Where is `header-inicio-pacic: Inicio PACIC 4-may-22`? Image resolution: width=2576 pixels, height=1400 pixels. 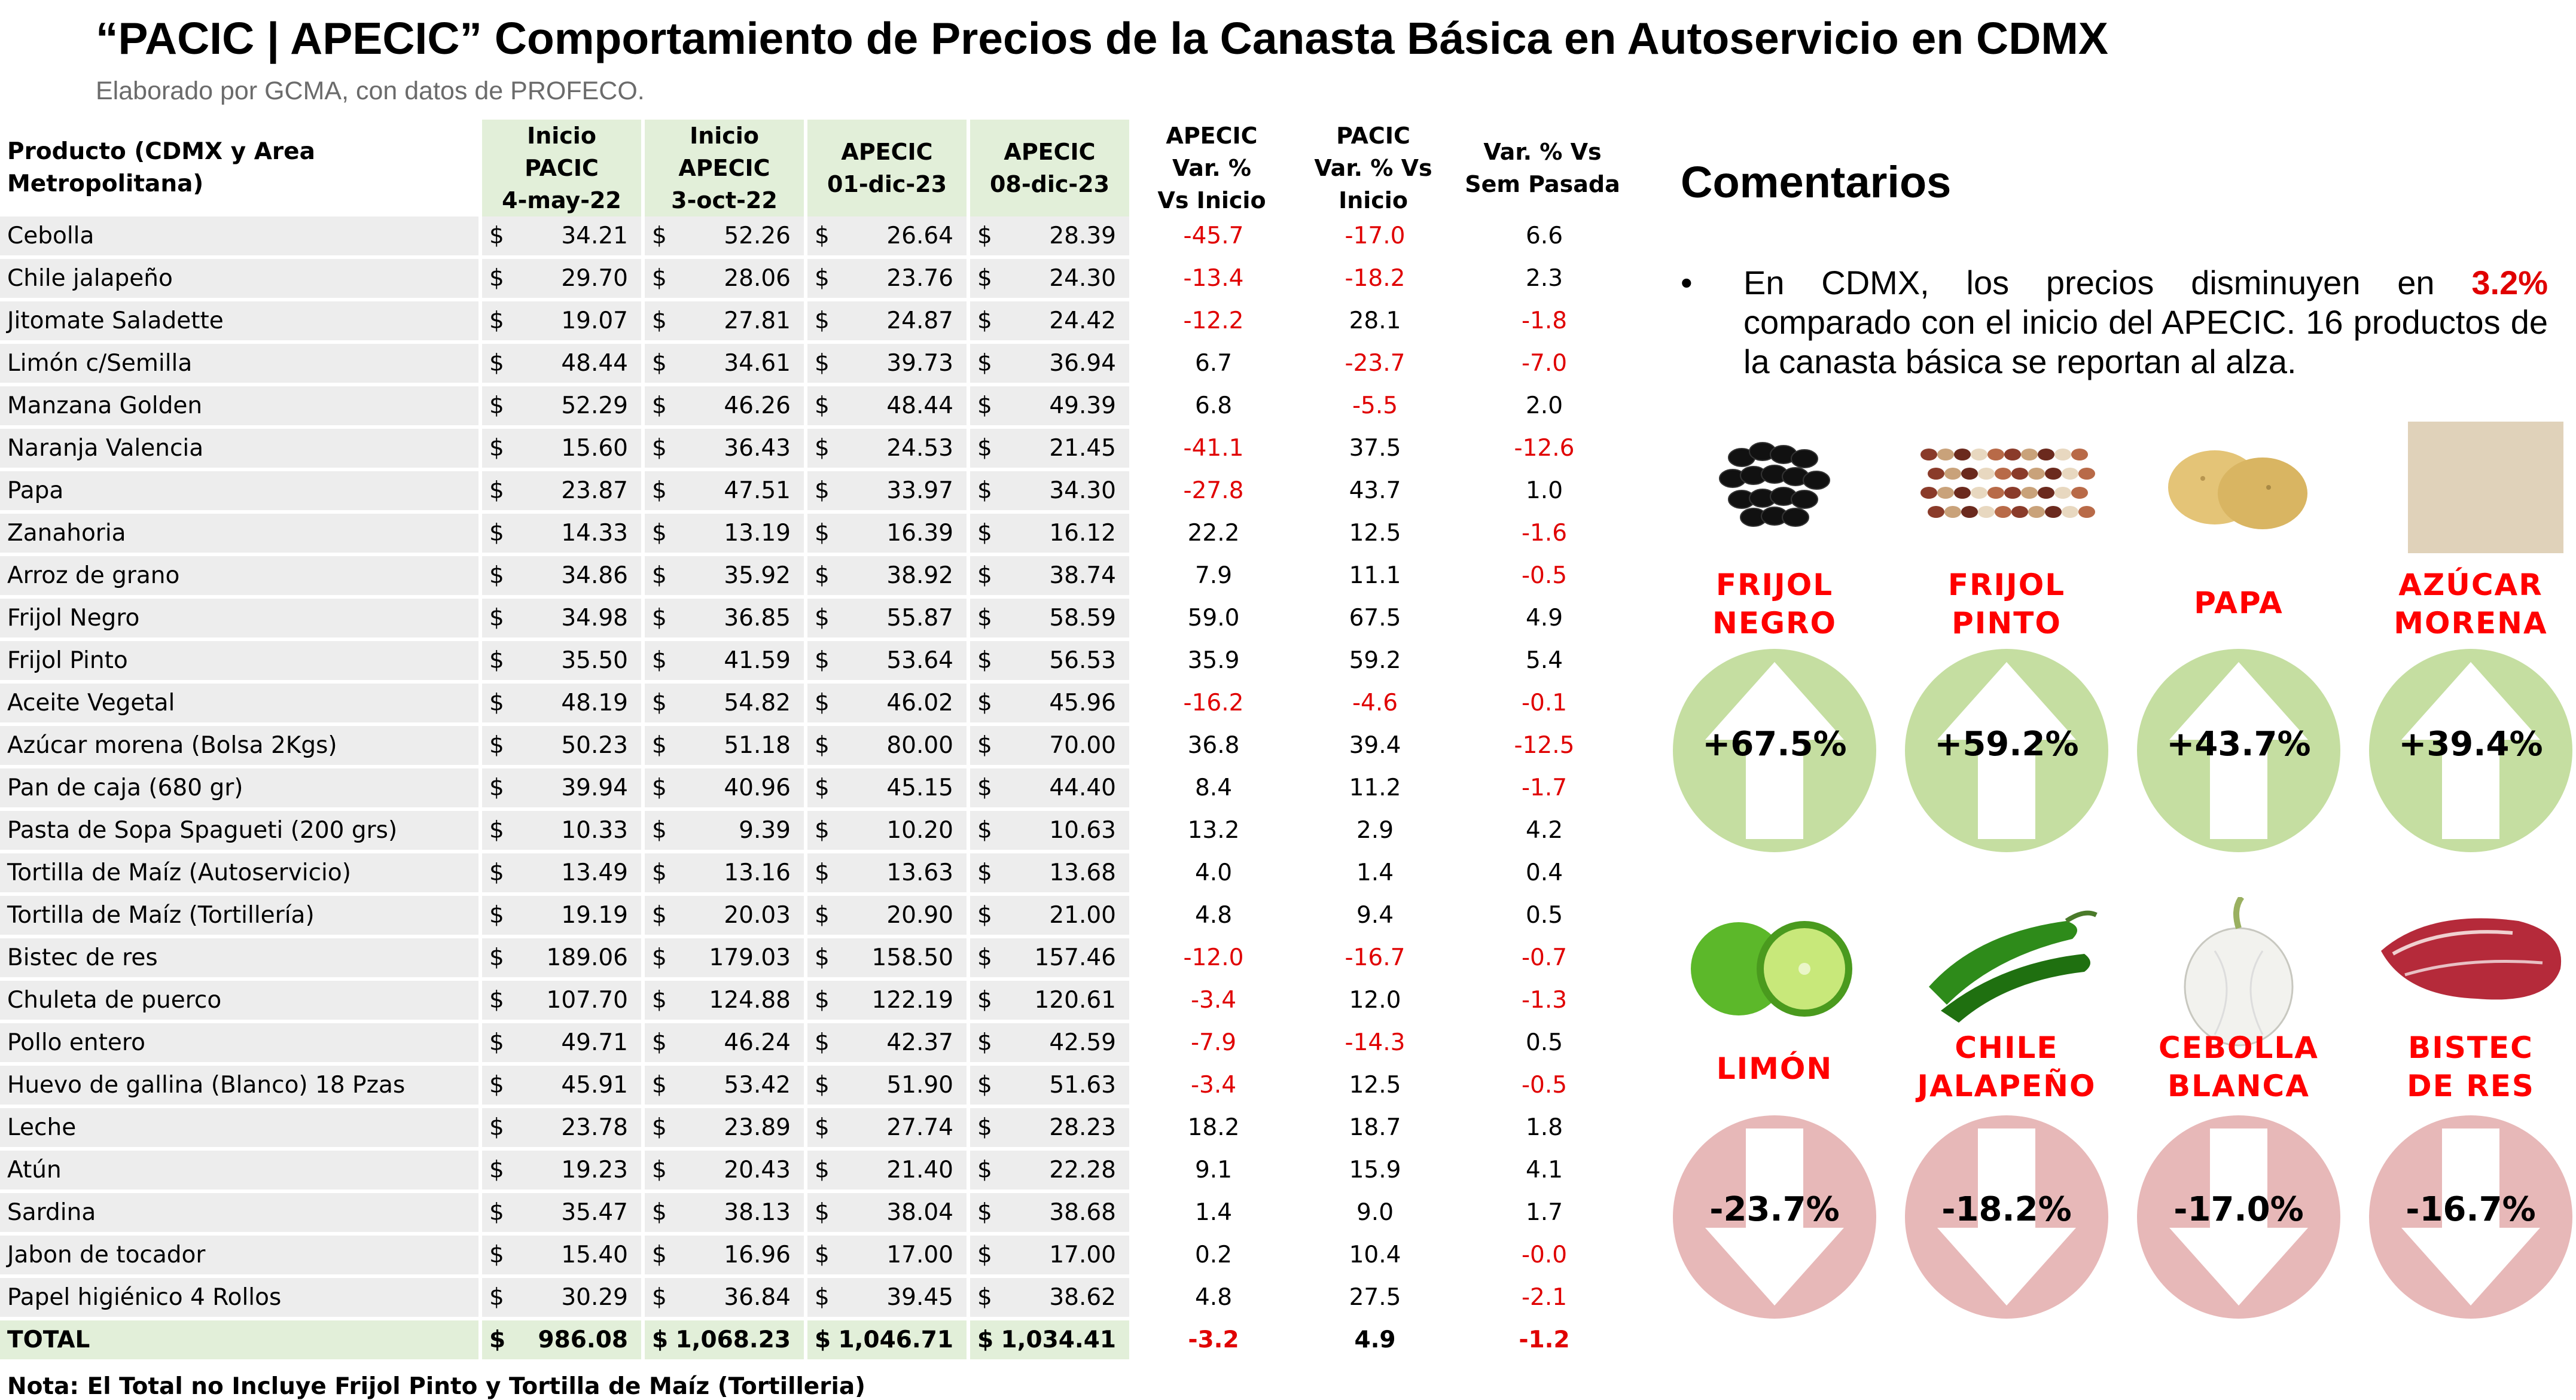 header-inicio-pacic: Inicio PACIC 4-may-22 is located at coordinates (563, 168).